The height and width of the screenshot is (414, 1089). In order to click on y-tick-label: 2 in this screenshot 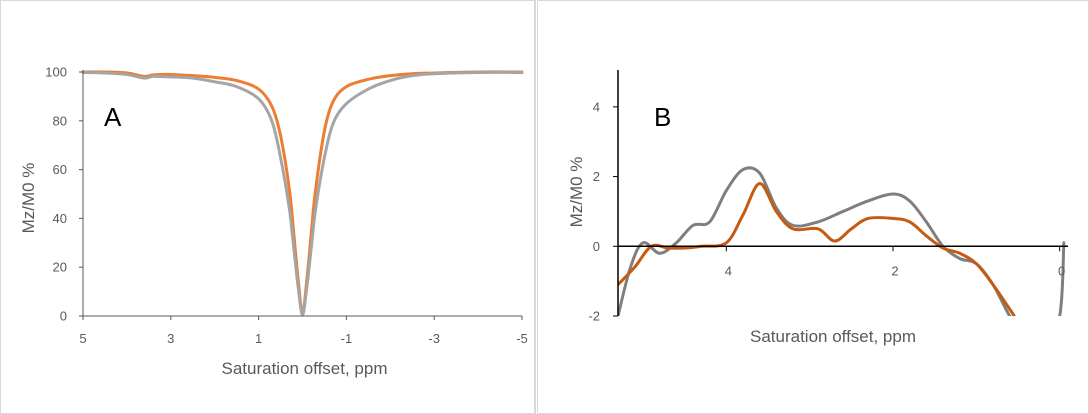, I will do `click(596, 176)`.